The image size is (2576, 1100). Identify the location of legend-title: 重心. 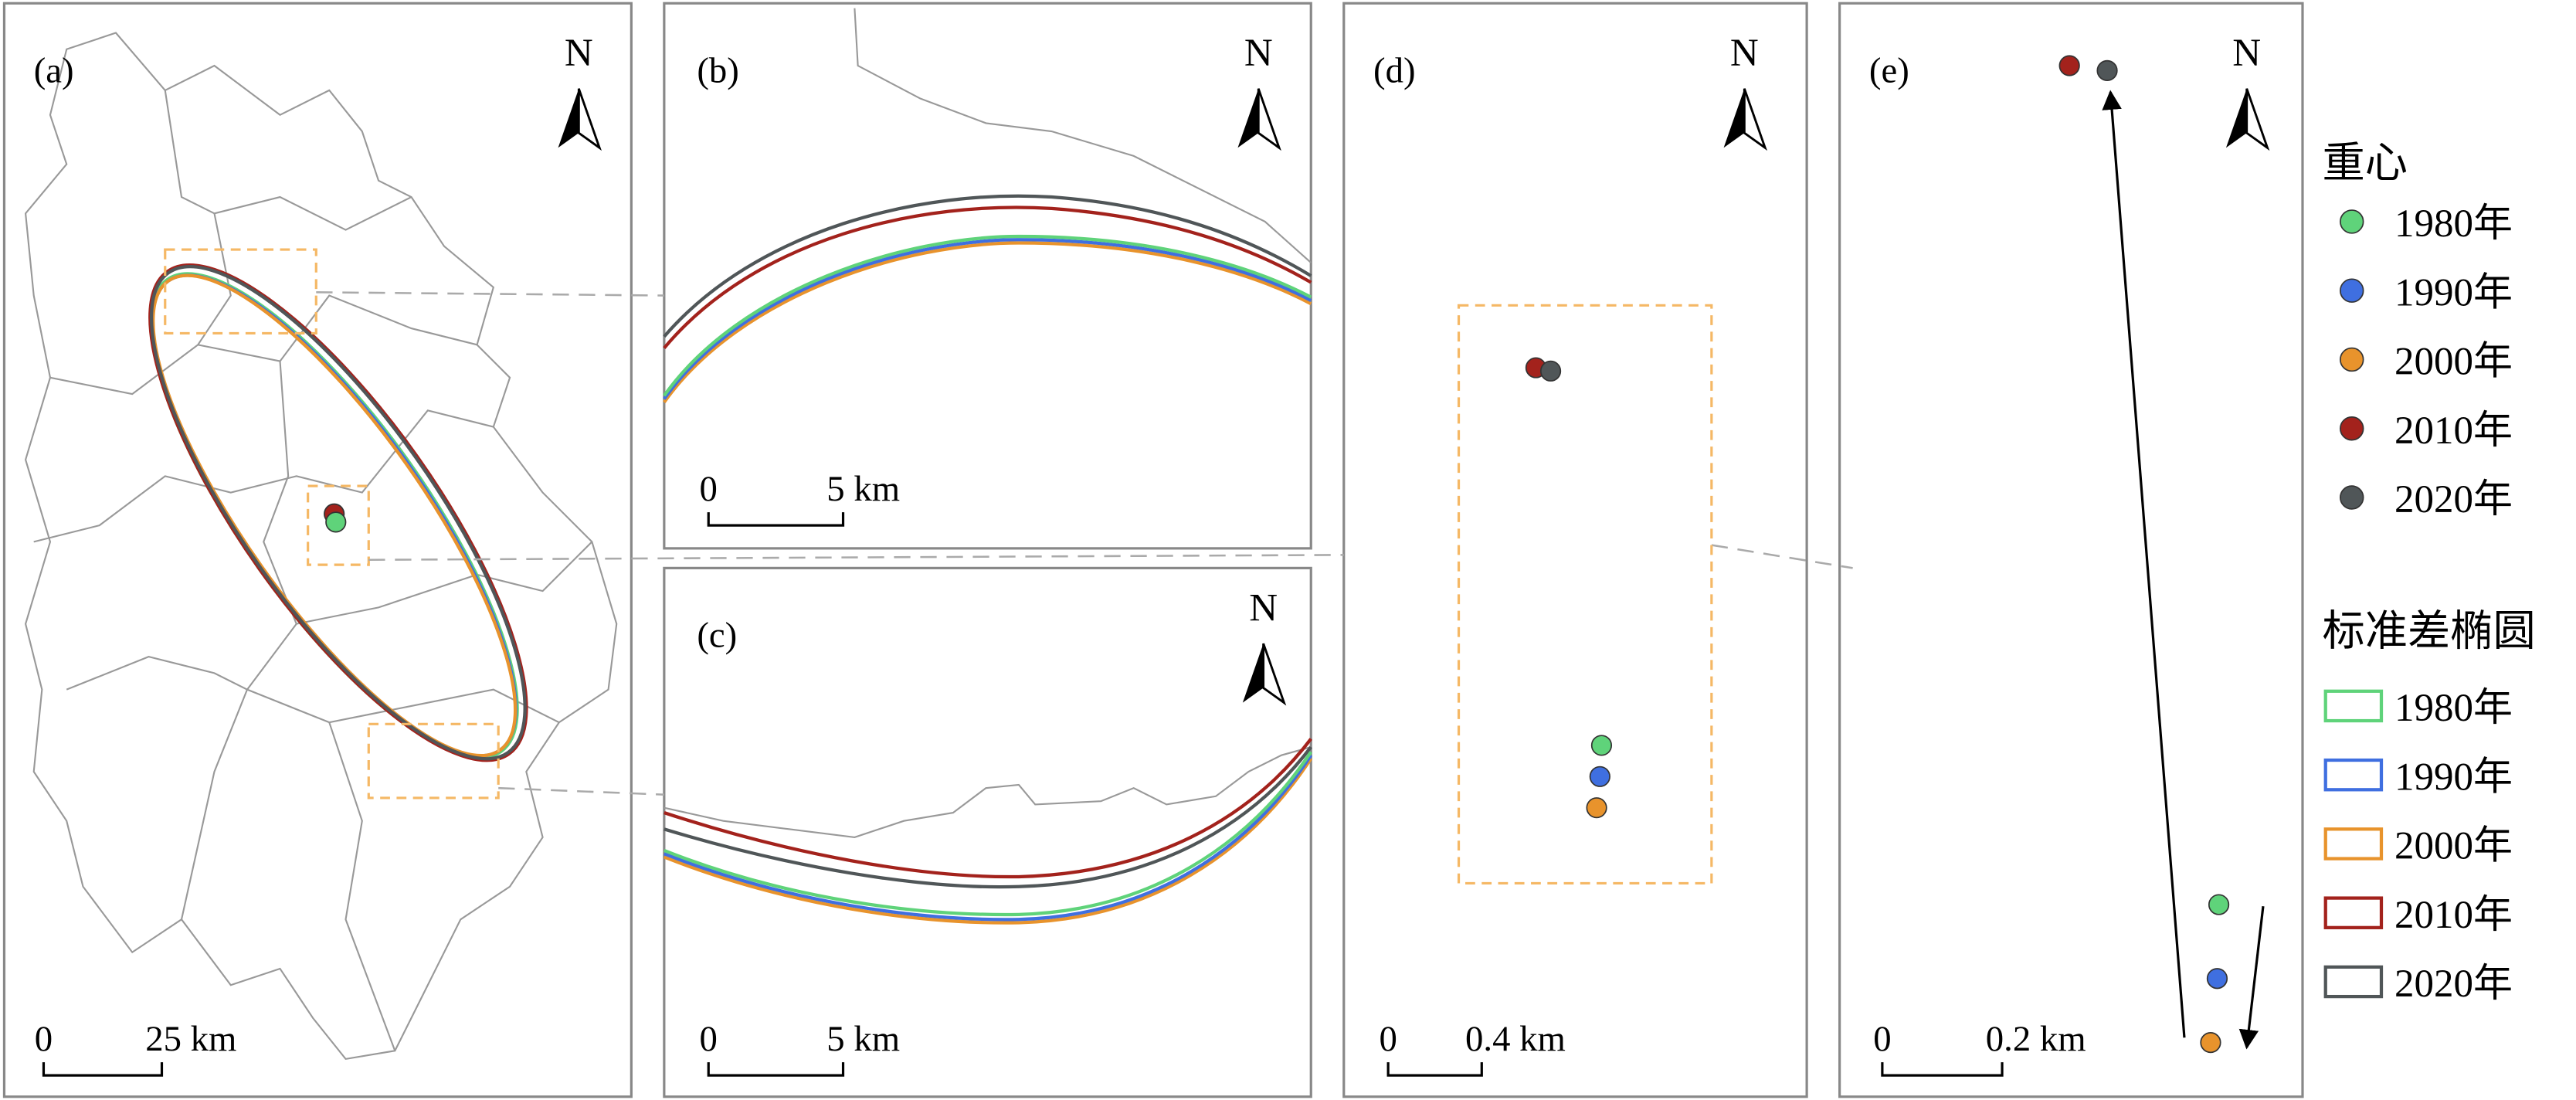
(2365, 163).